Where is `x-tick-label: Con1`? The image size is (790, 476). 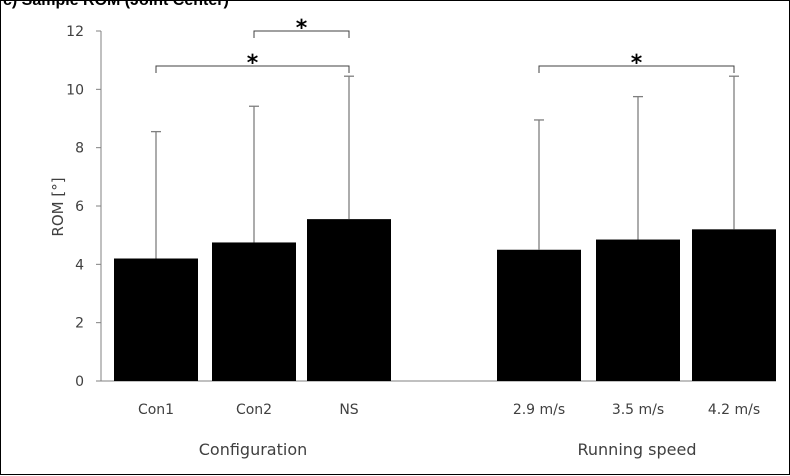
x-tick-label: Con1 is located at coordinates (156, 410).